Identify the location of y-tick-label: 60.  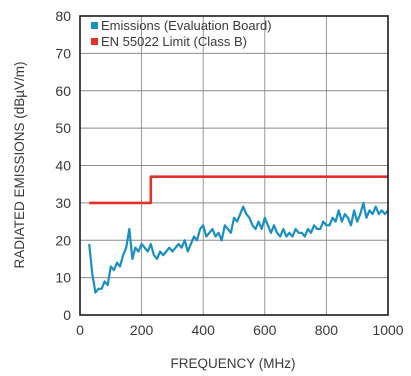
(63, 91).